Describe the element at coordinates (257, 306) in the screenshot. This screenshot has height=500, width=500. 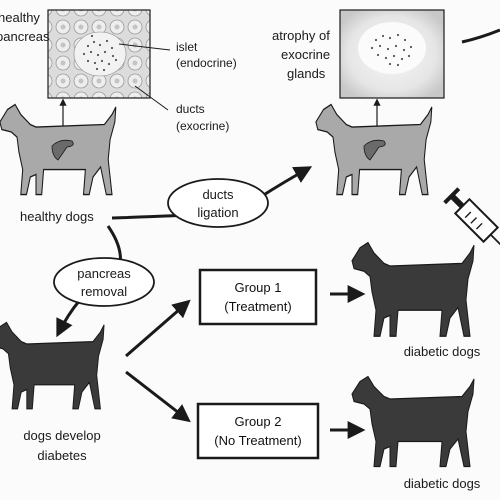
I see `group-1-subtitle: (Treatment)` at that location.